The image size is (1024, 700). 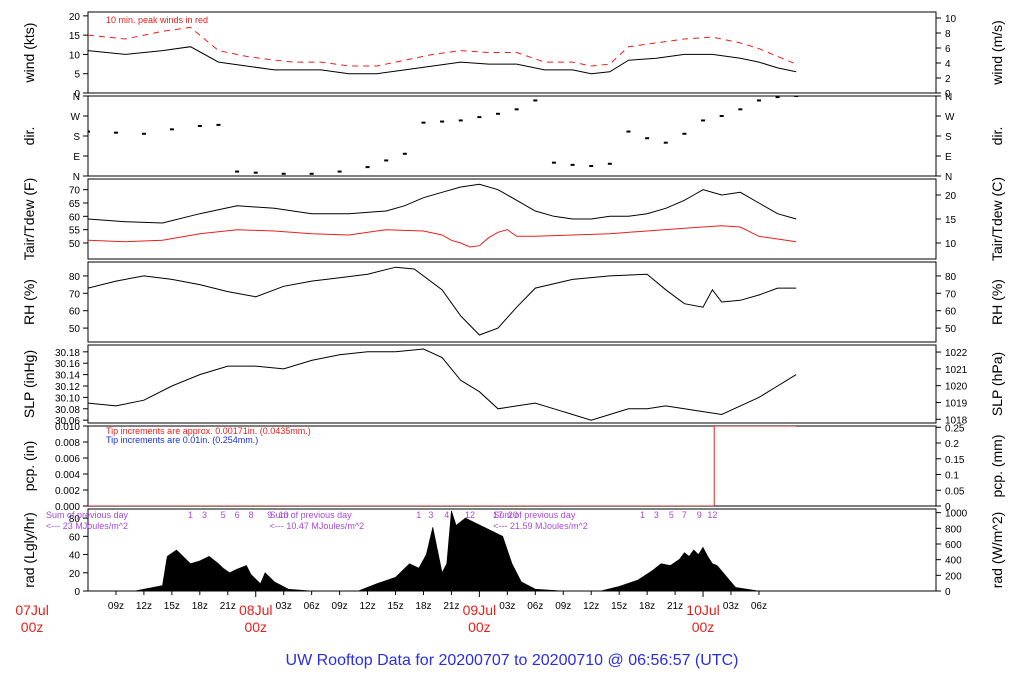 I want to click on wind-right-tick-label: 8, so click(x=948, y=34).